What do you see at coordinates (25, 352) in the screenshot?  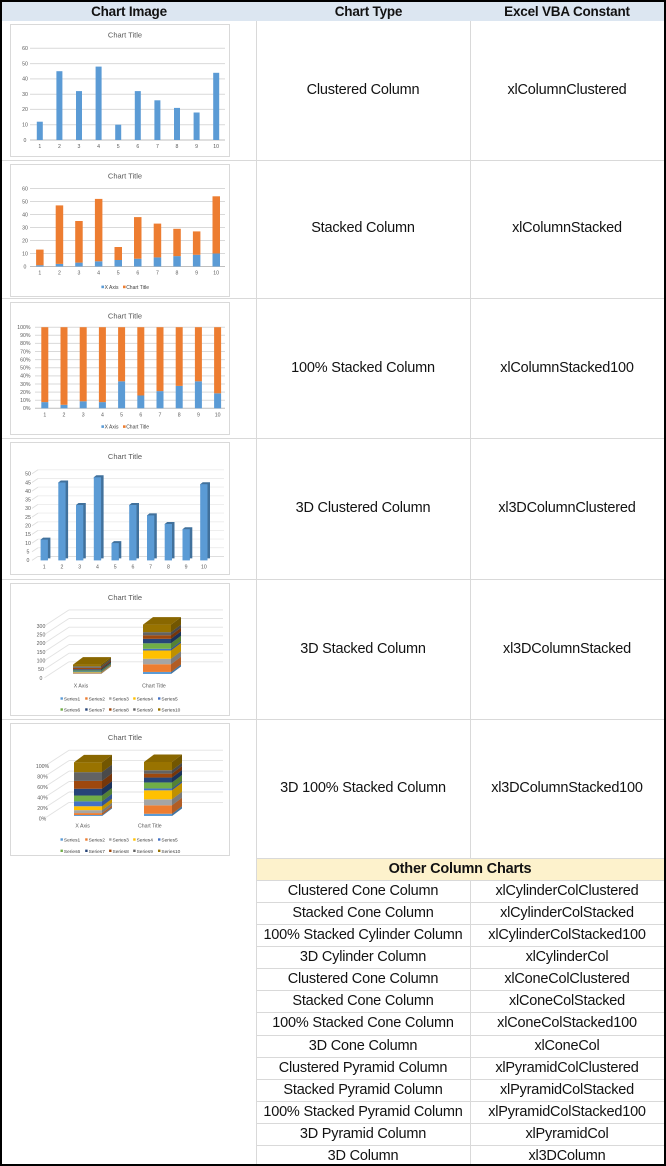 I see `svg-text: 70%` at bounding box center [25, 352].